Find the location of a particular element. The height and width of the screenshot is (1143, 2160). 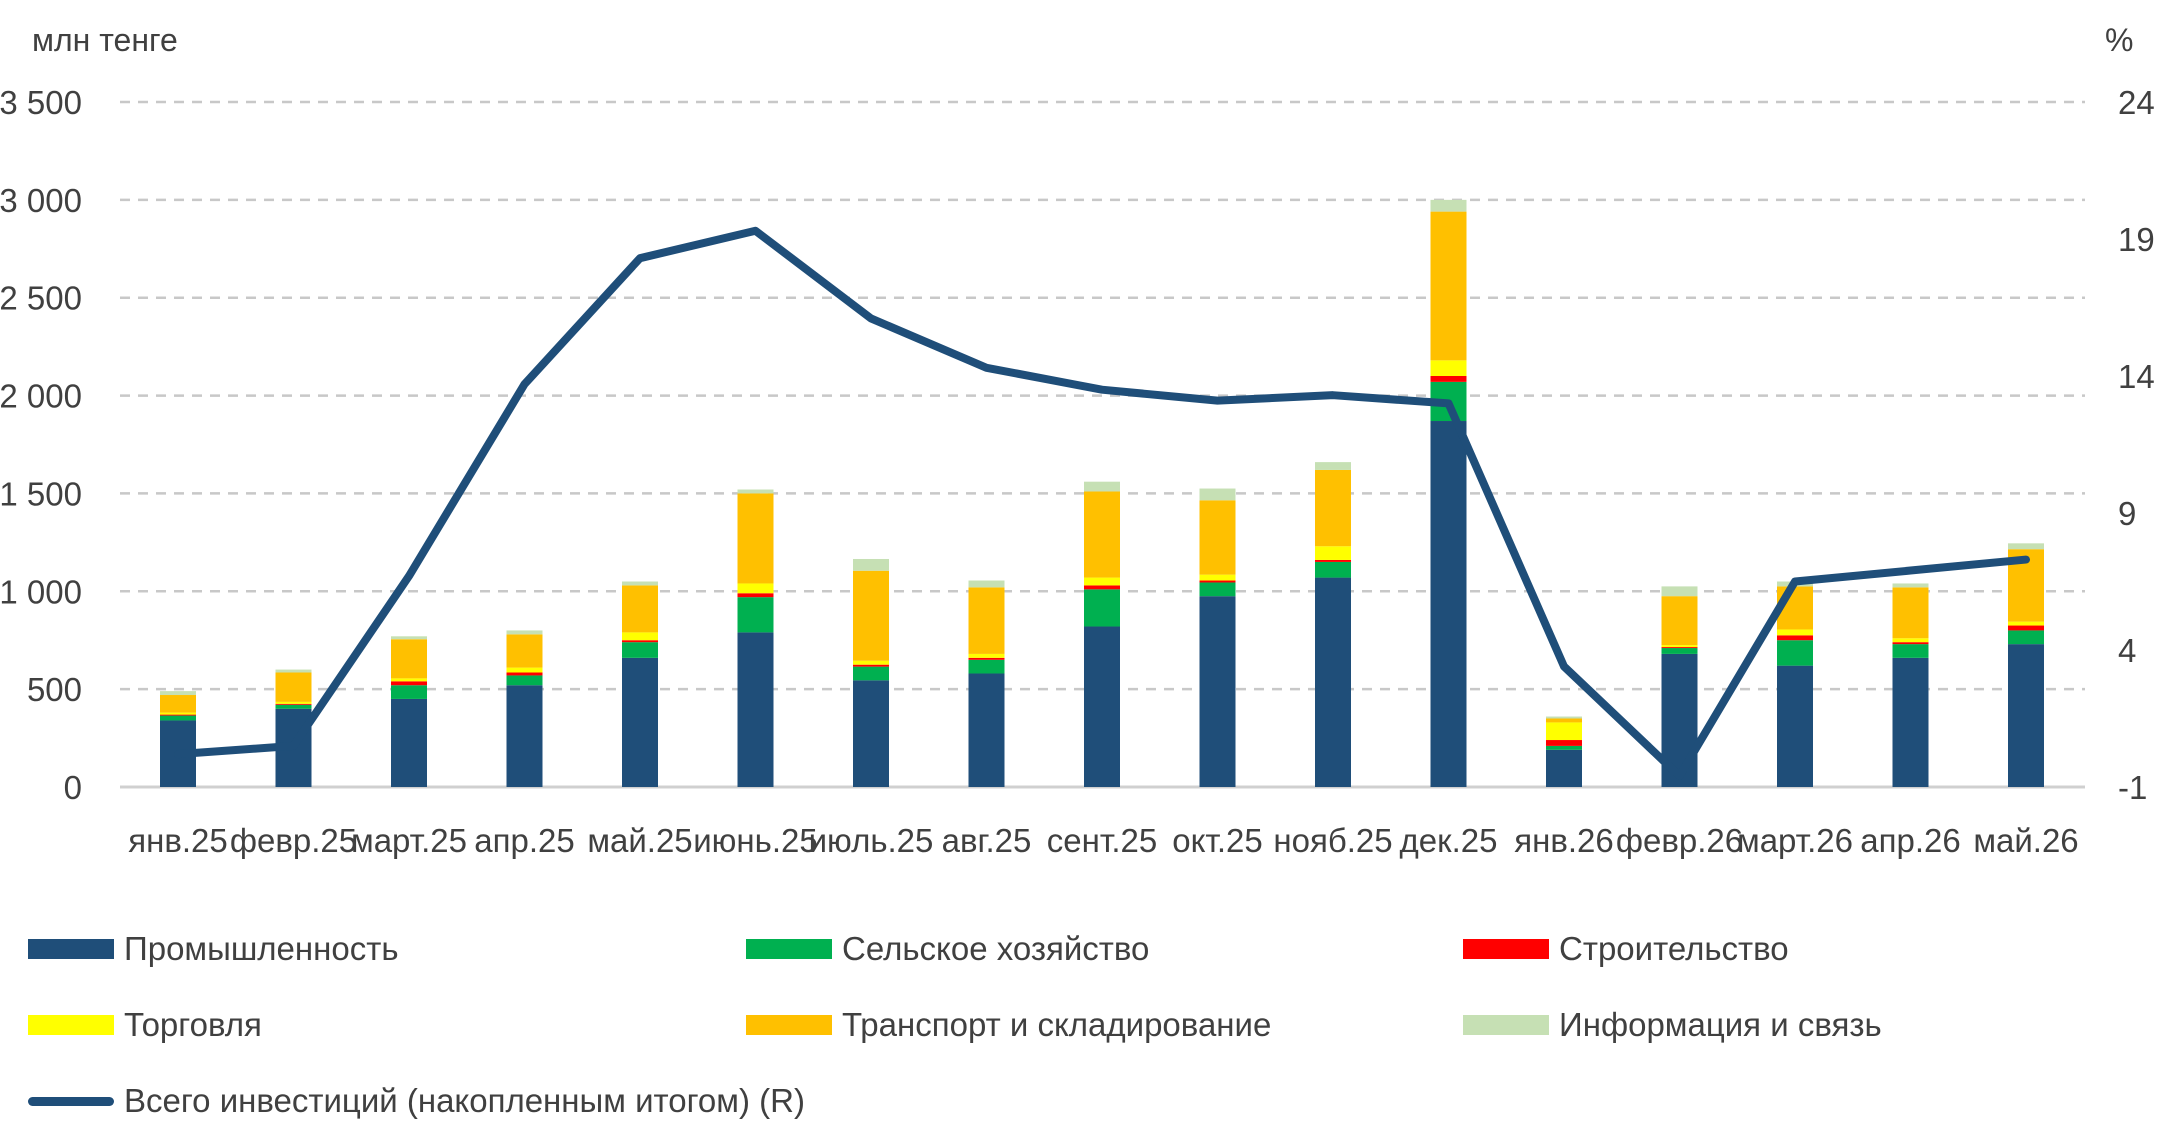

y-tick-label: 3 500 is located at coordinates (41, 102).